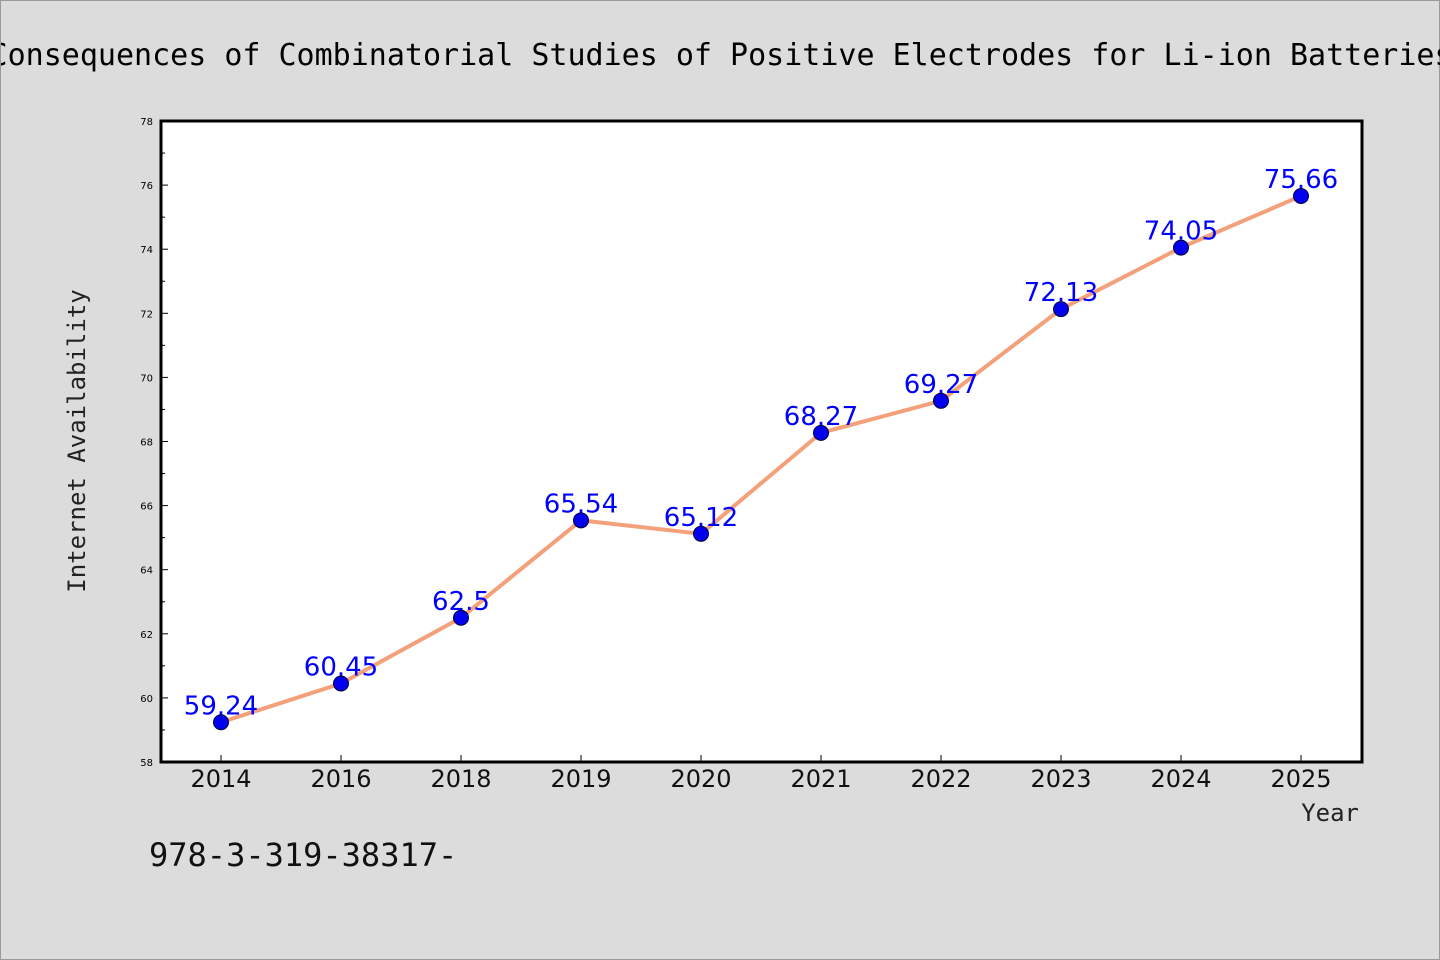 The height and width of the screenshot is (960, 1440). I want to click on x-tick-label: 2016, so click(340, 779).